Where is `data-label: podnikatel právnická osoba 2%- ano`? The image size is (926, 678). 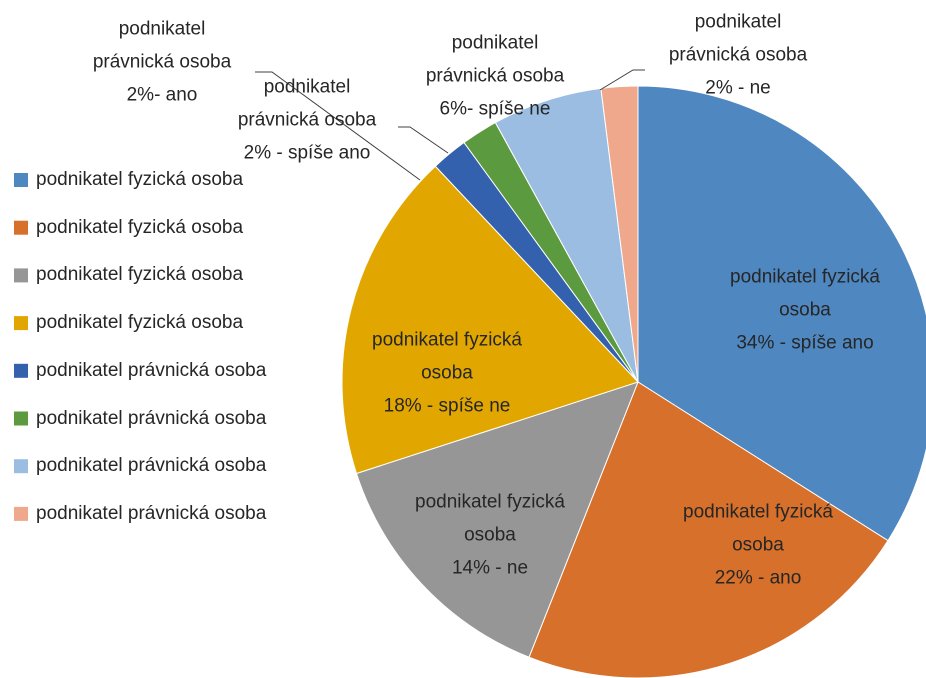
data-label: podnikatel právnická osoba 2%- ano is located at coordinates (162, 62).